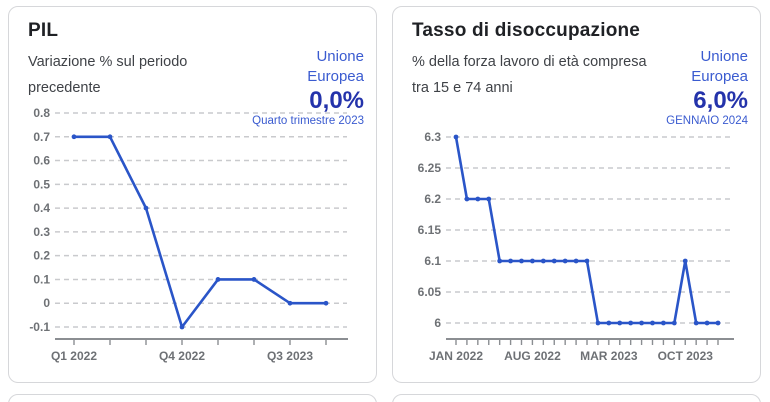  I want to click on subtitle-line: tra 15 e 74 anni, so click(462, 88).